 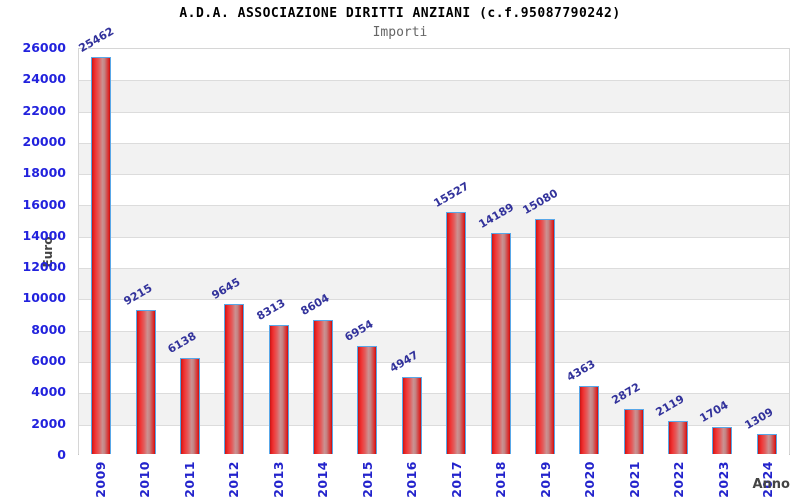 What do you see at coordinates (366, 251) in the screenshot?
I see `bar-slot: 6954` at bounding box center [366, 251].